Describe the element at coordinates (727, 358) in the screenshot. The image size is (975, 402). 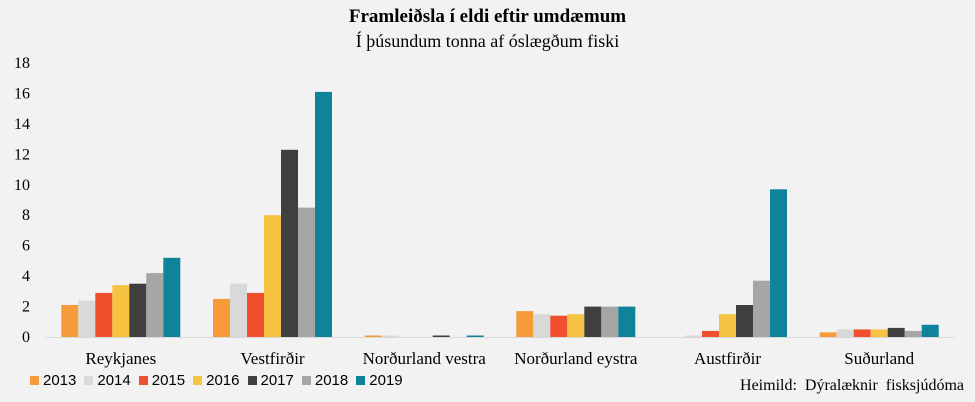
I see `x-category-label: Austfirðir` at that location.